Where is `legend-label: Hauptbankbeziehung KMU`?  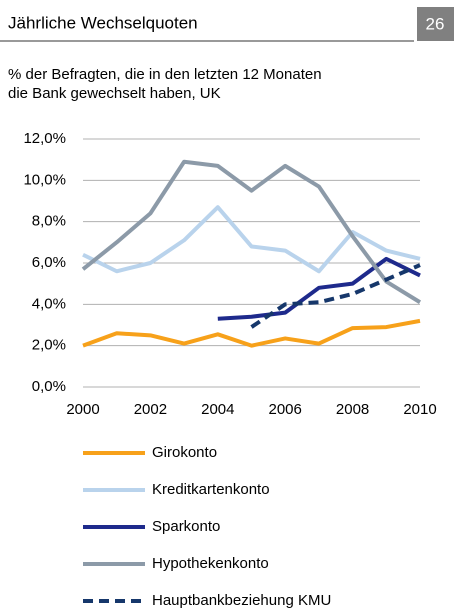
legend-label: Hauptbankbeziehung KMU is located at coordinates (241, 600).